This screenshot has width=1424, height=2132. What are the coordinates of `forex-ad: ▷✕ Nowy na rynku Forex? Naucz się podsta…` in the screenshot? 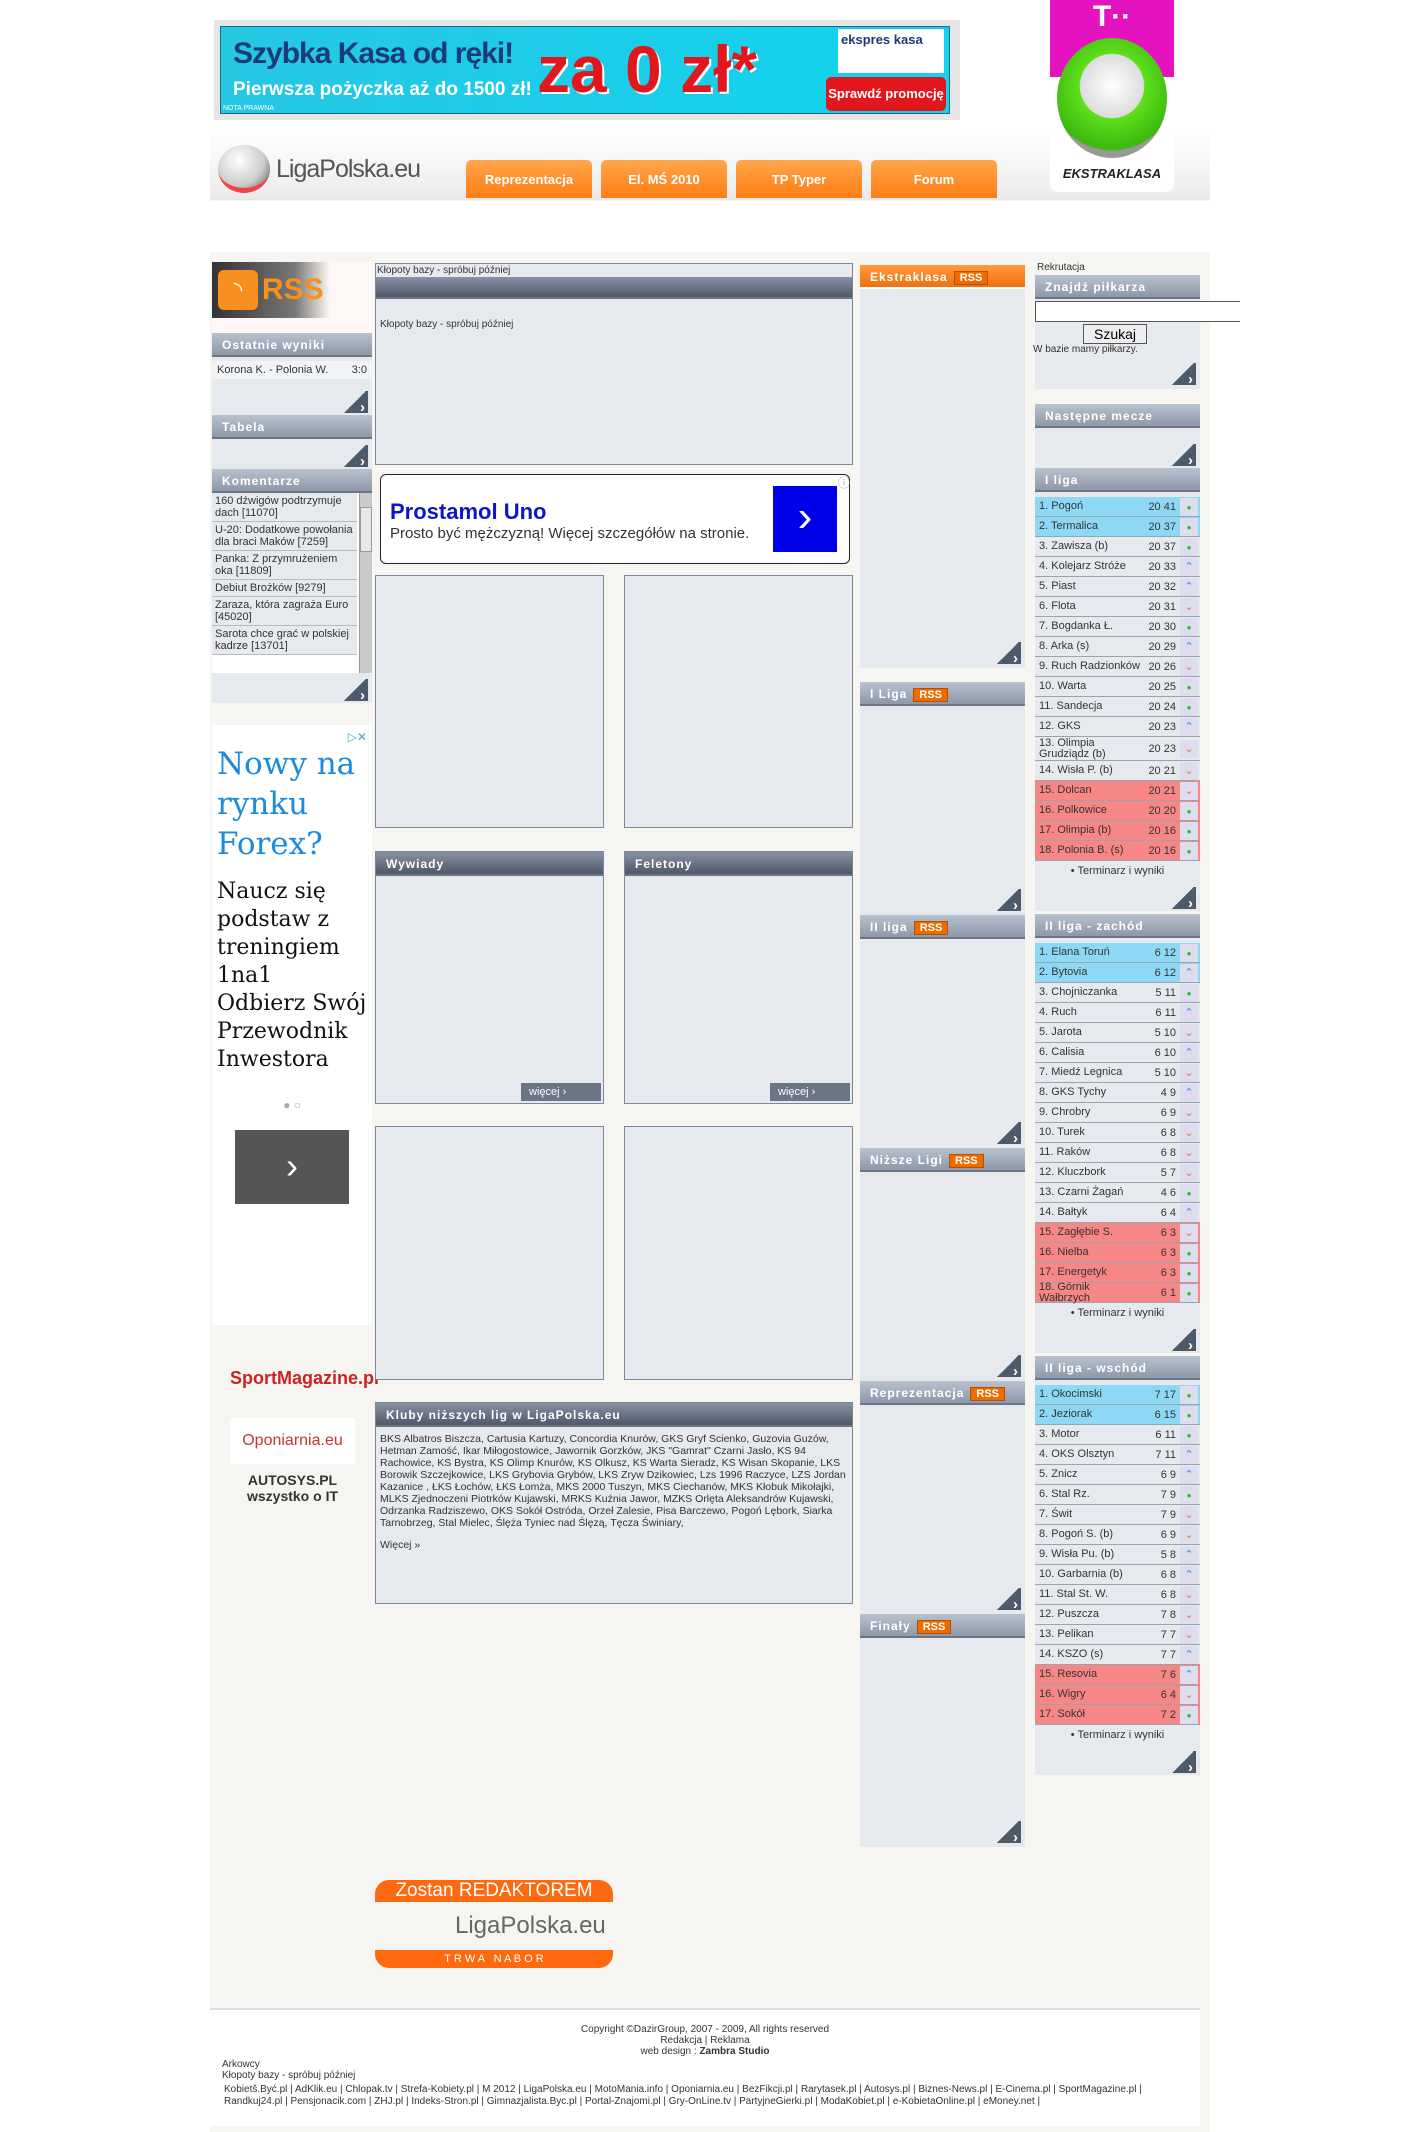 It's located at (292, 1025).